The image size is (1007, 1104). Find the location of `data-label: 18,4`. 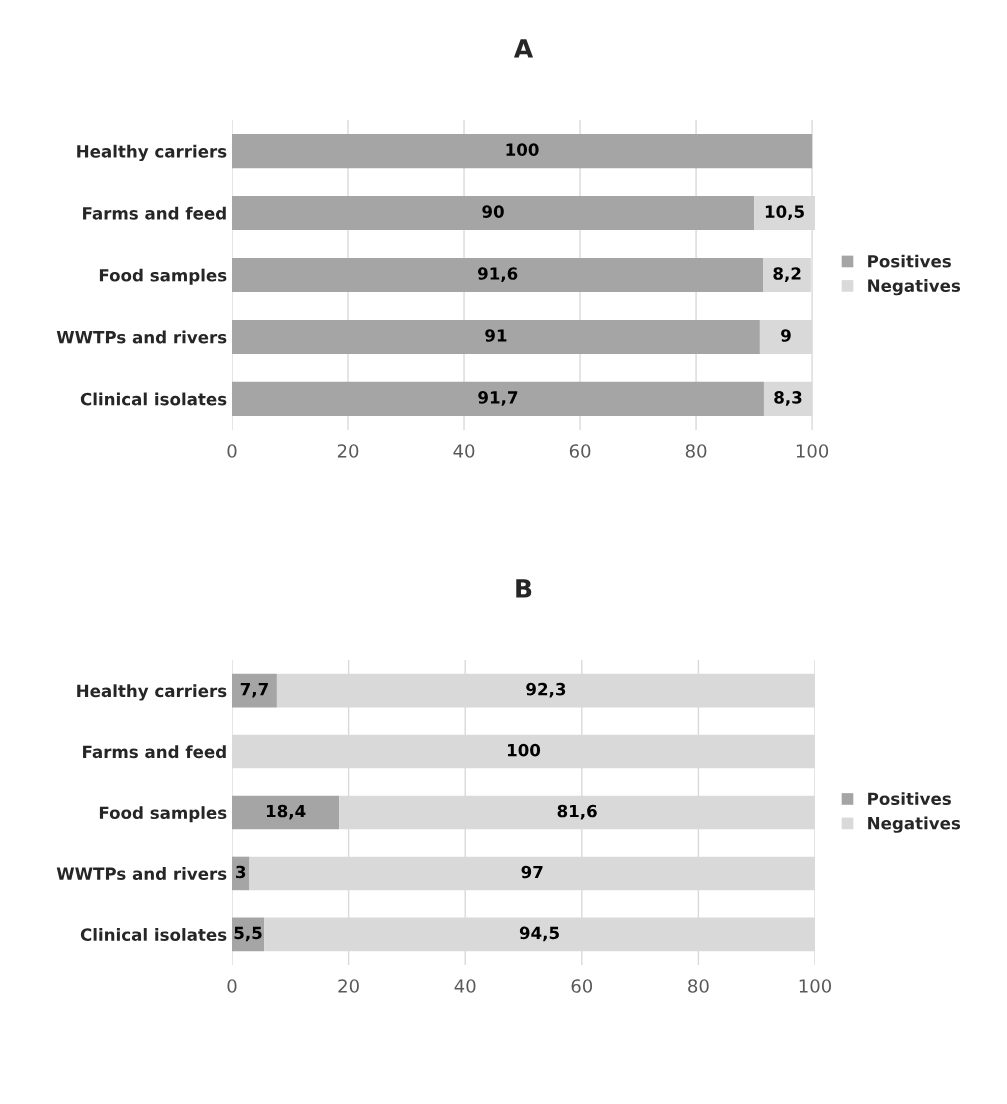

data-label: 18,4 is located at coordinates (286, 812).